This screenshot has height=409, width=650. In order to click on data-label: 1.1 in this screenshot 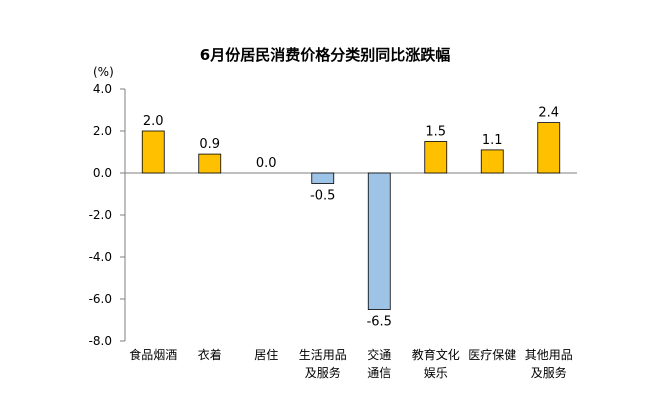, I will do `click(492, 140)`.